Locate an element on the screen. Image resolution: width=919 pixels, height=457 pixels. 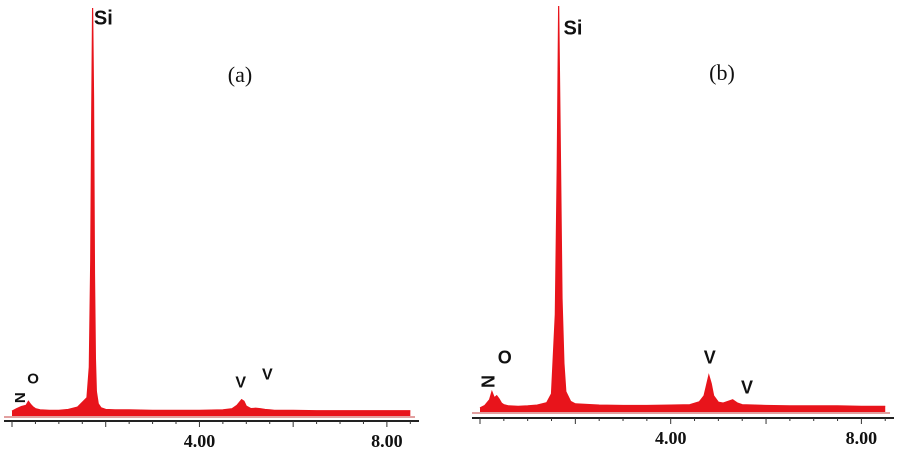
peak-label-n-a: N is located at coordinates (20, 397).